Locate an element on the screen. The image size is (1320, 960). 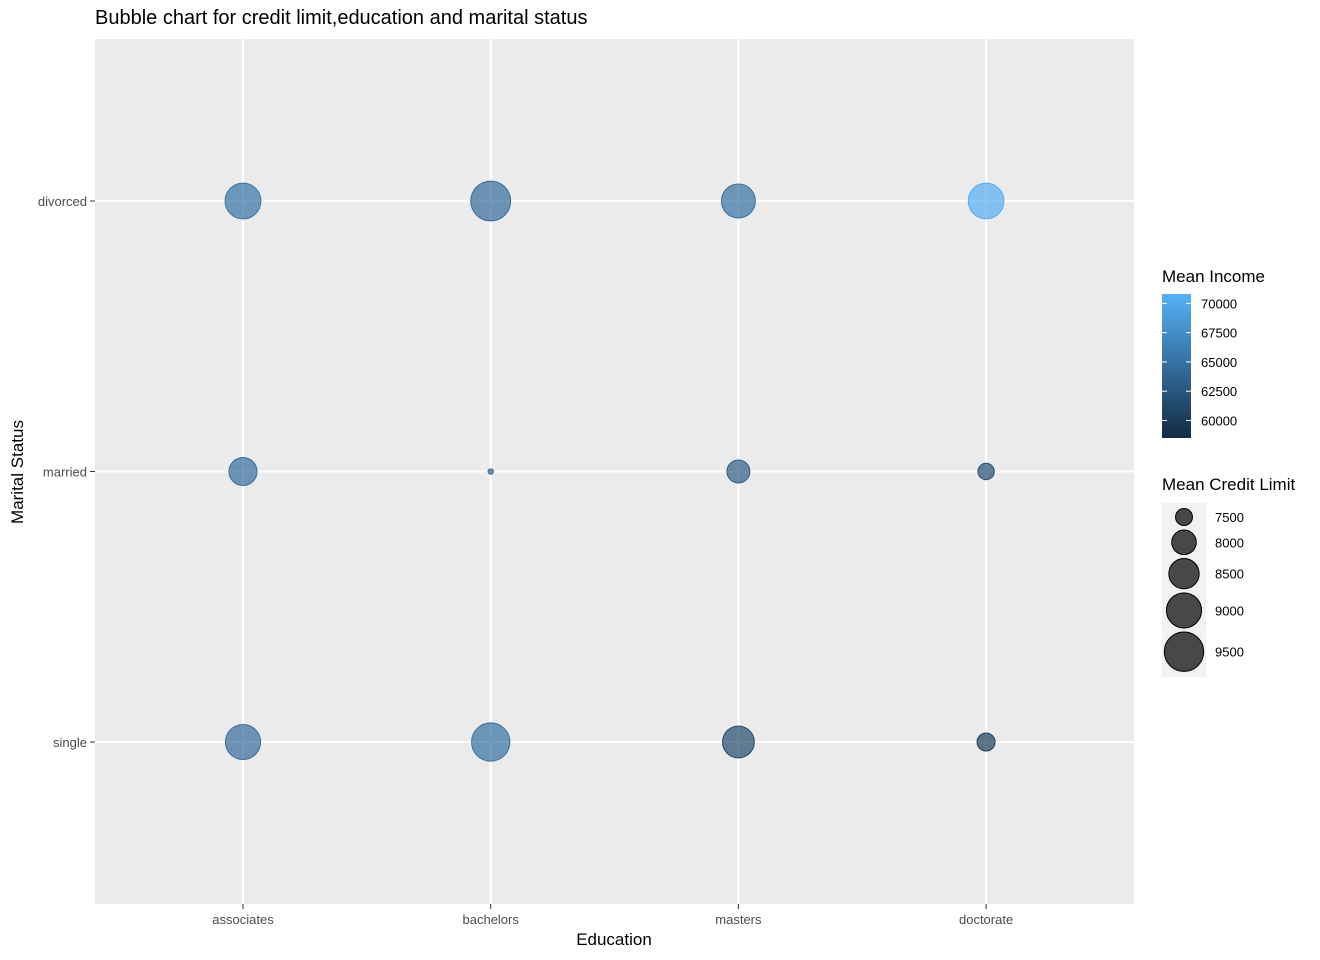
bubble-associates-divorced is located at coordinates (243, 201).